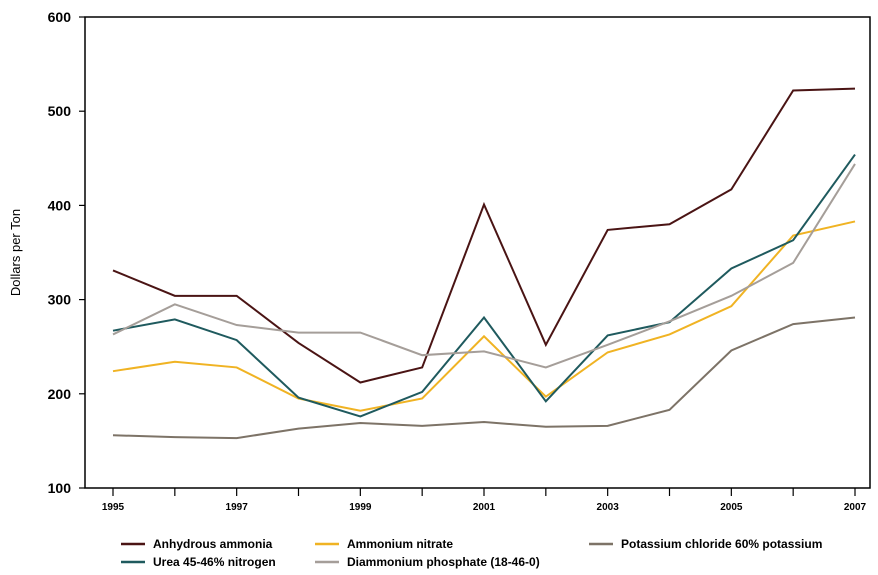  I want to click on x-tick-label: 2005, so click(731, 507).